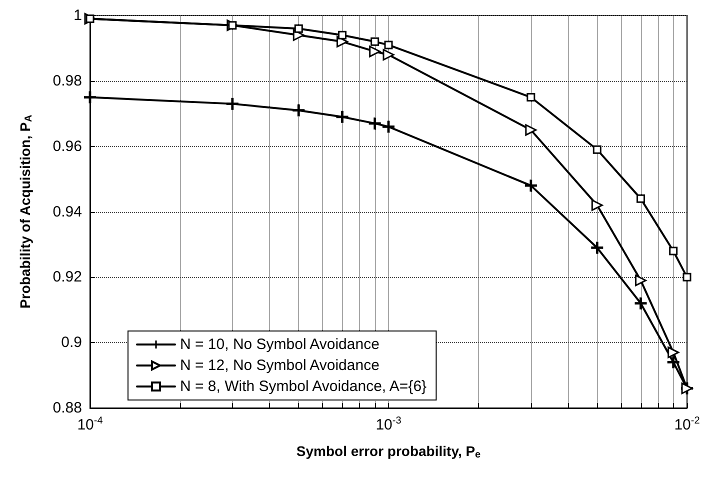 The height and width of the screenshot is (478, 715). Describe the element at coordinates (67, 146) in the screenshot. I see `y-tick-label: 0.96` at that location.